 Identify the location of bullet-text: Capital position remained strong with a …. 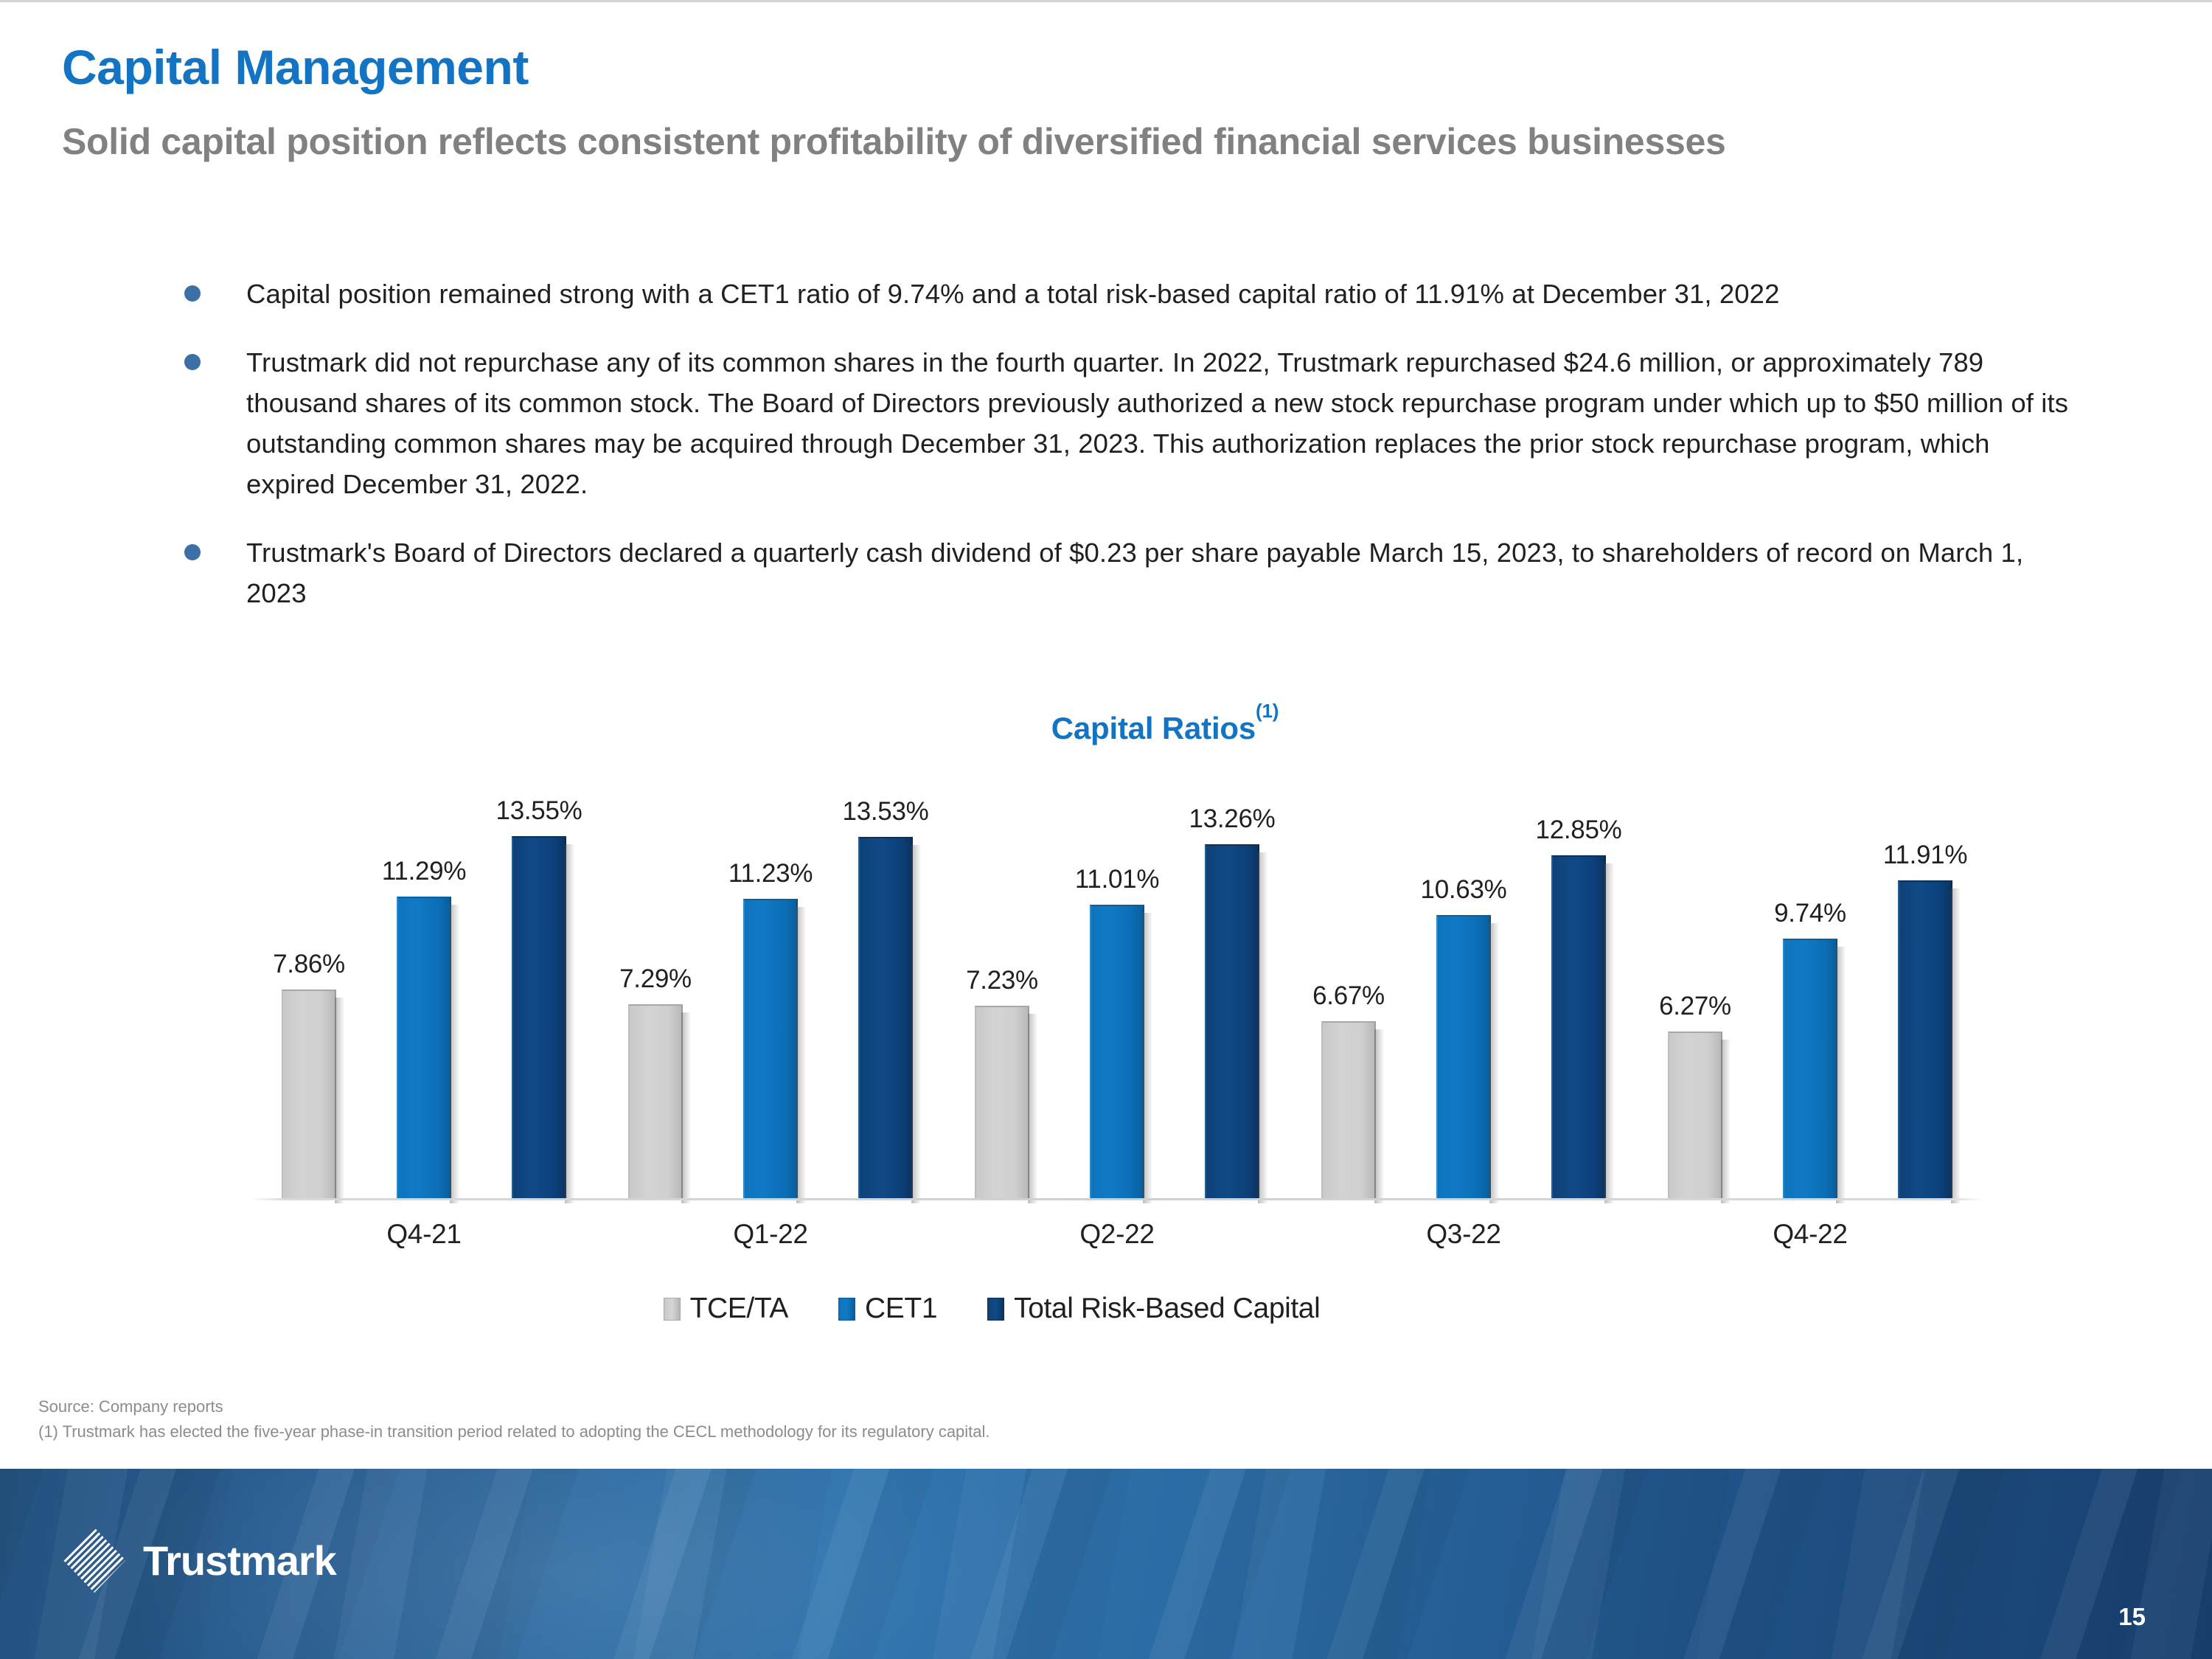
(1013, 294).